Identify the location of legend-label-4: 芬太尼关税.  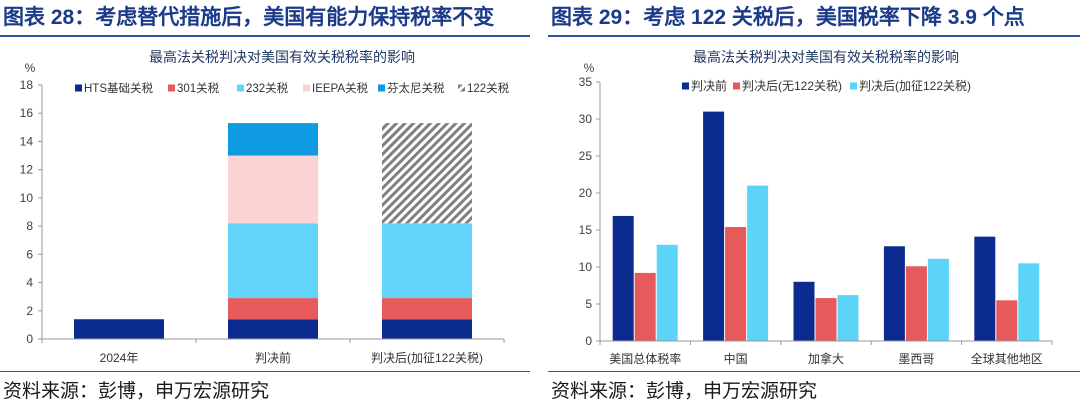
(416, 88).